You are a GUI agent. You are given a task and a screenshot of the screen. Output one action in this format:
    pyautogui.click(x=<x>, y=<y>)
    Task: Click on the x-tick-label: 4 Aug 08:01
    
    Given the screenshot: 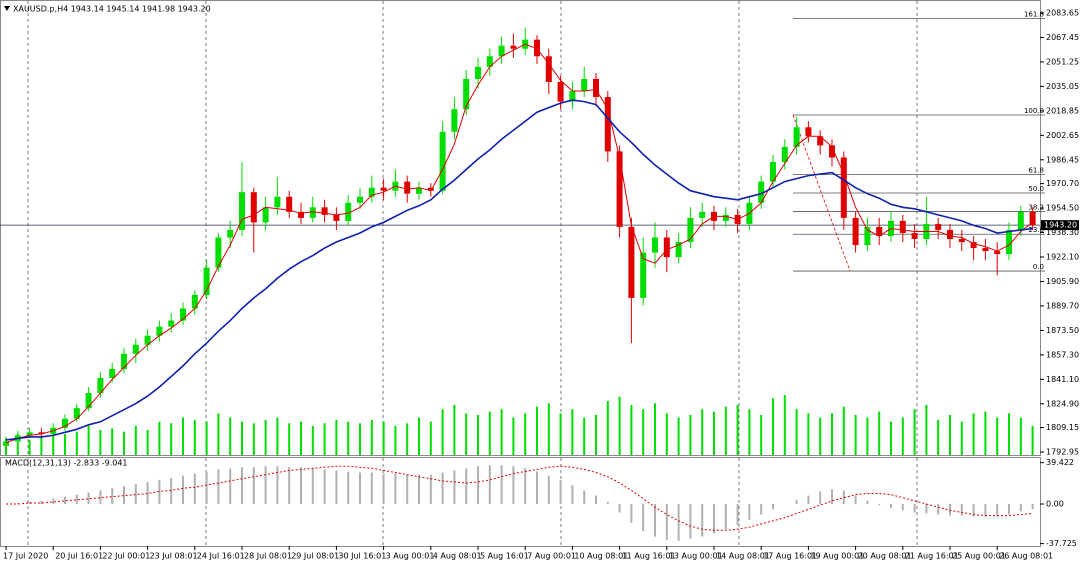 What is the action you would take?
    pyautogui.click(x=457, y=556)
    